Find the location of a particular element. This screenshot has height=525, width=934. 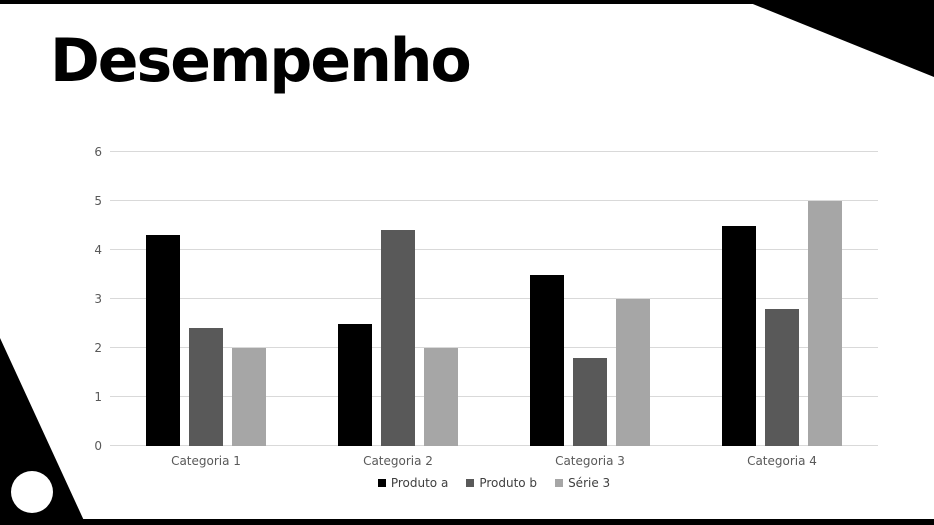

y-tick-label: 2 is located at coordinates (98, 348).